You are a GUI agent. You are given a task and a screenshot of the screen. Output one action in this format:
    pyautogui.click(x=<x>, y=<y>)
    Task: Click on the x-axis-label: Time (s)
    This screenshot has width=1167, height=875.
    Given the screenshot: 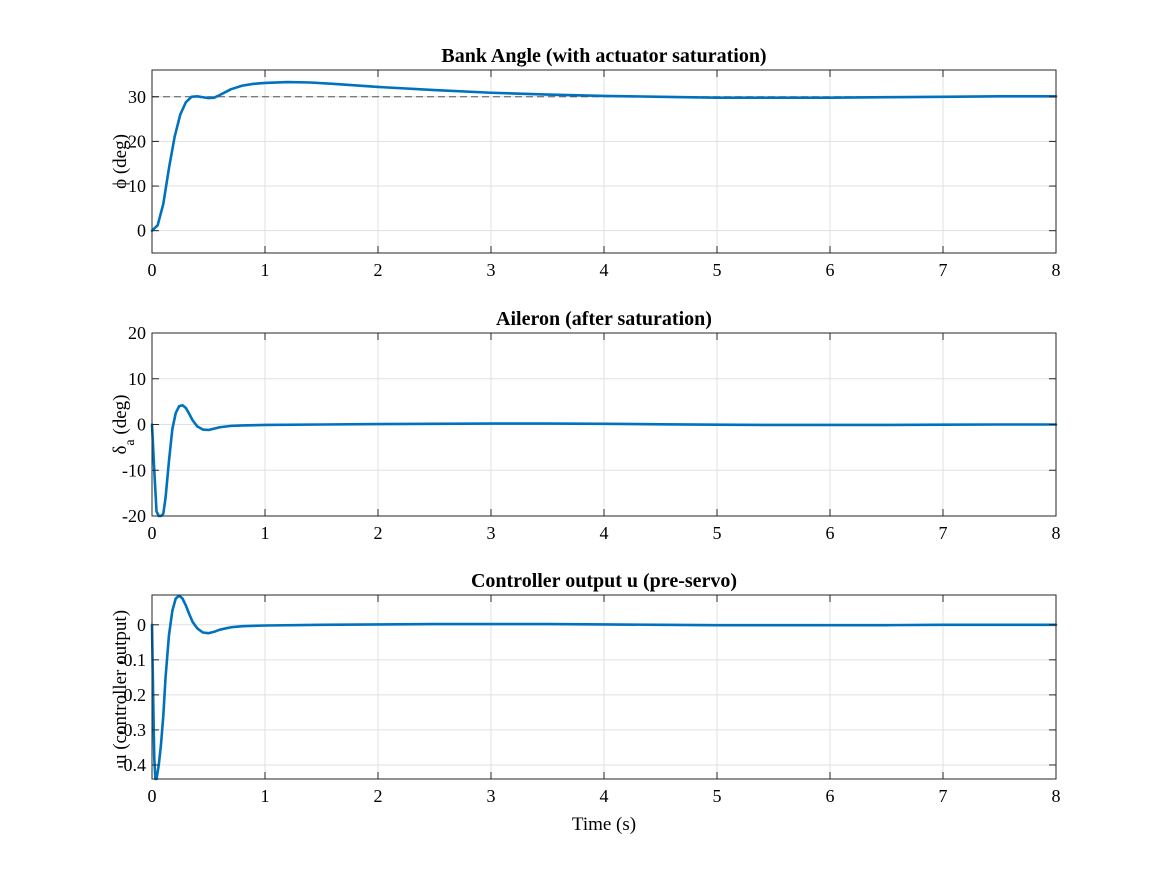 What is the action you would take?
    pyautogui.click(x=604, y=824)
    